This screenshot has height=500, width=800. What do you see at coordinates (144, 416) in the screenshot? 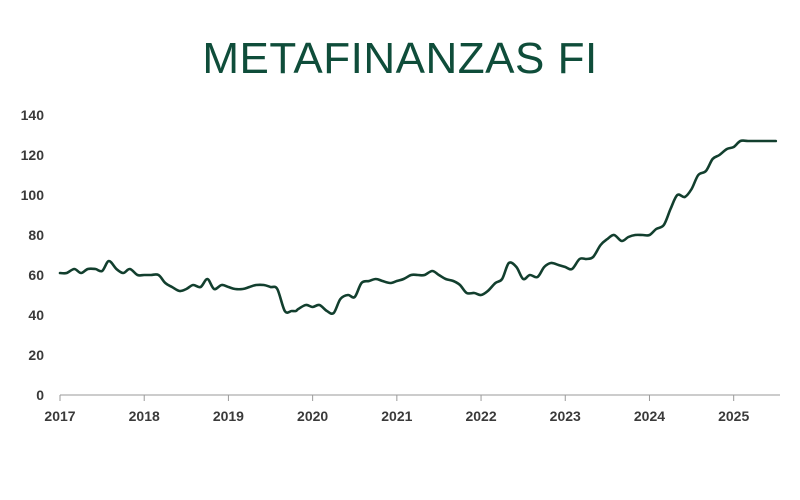
I see `x-tick-label: 2018` at bounding box center [144, 416].